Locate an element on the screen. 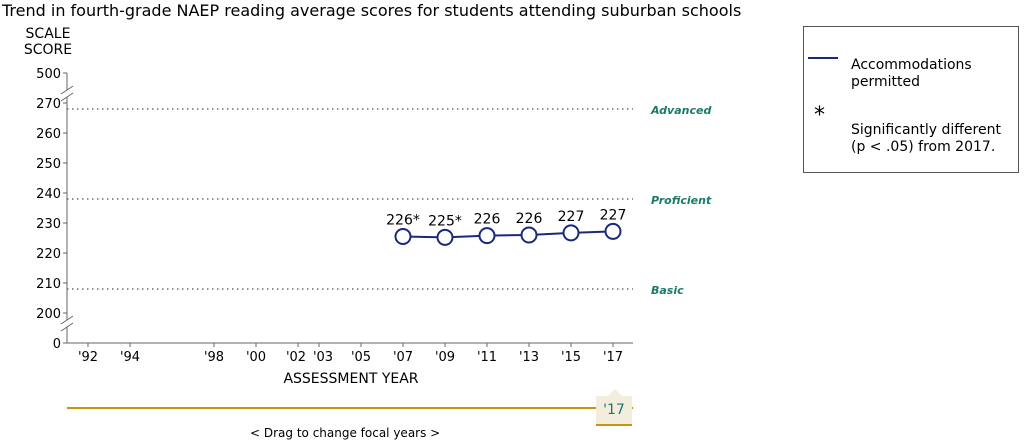  focal-year-caret is located at coordinates (615, 392).